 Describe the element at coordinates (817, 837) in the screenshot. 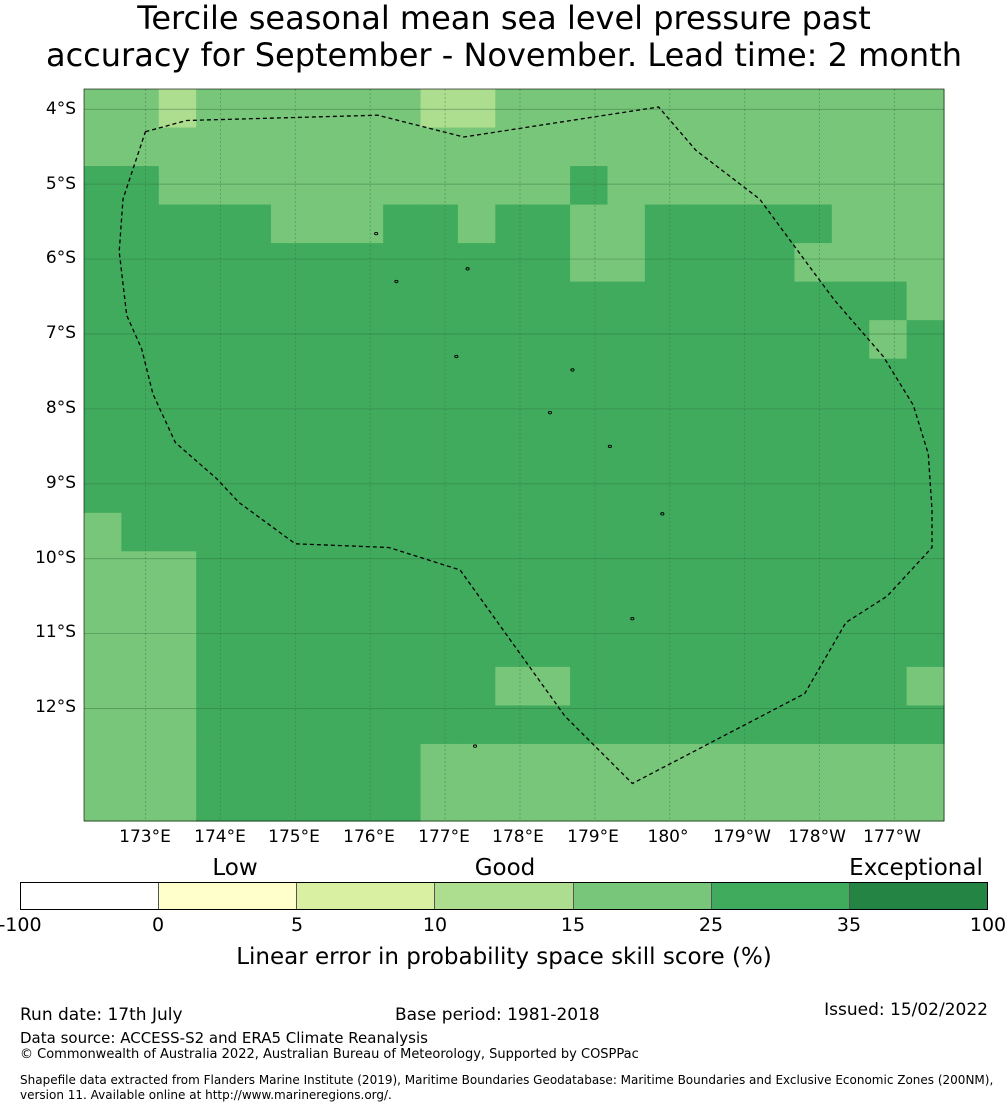

I see `lon-label: 178°W` at that location.